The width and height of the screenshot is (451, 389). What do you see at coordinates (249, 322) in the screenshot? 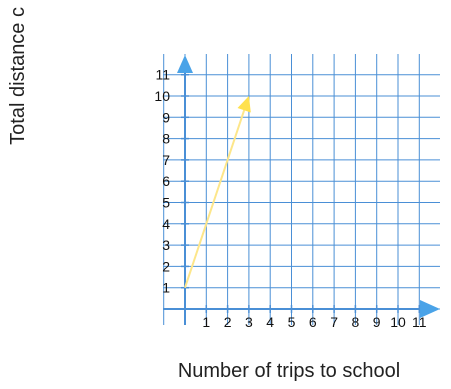
I see `x-tick-label: 3` at bounding box center [249, 322].